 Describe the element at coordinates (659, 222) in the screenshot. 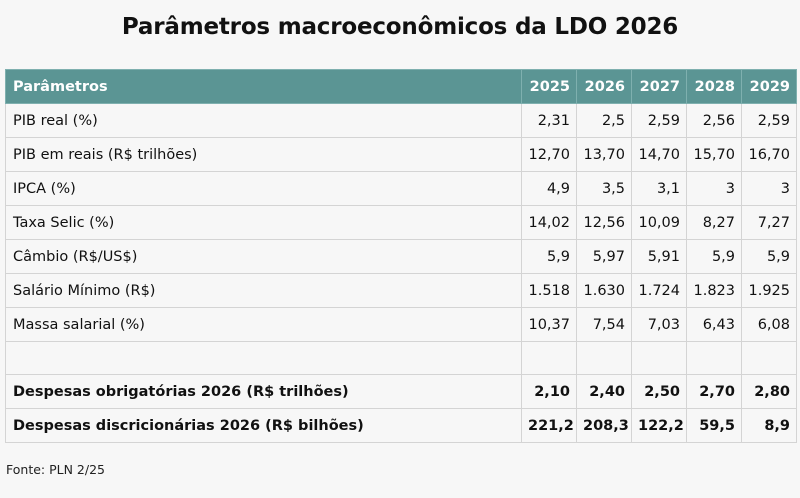

I see `cell-value: 10,09` at that location.